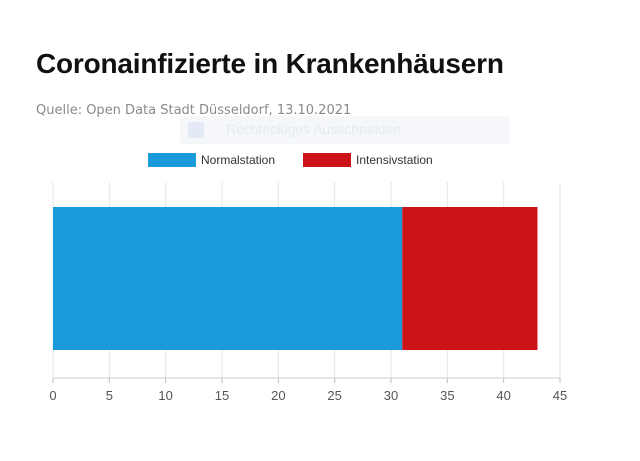 The width and height of the screenshot is (640, 461). I want to click on x-tick-label-30: 30, so click(391, 395).